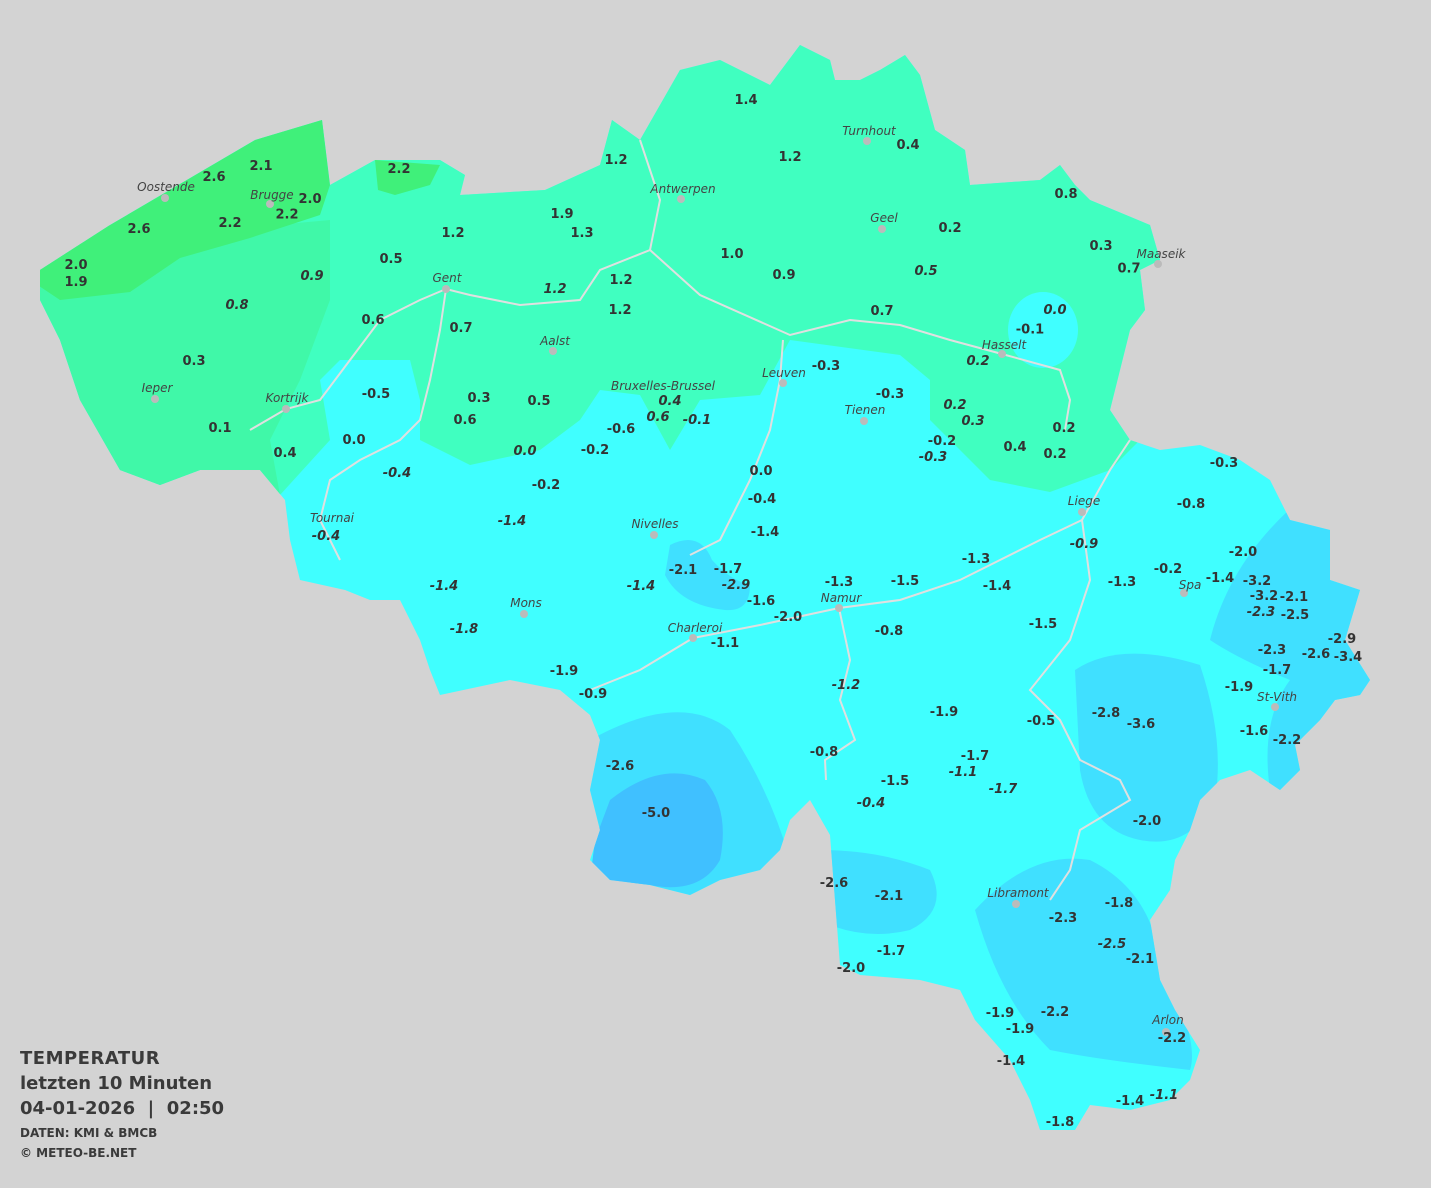 The image size is (1431, 1188). I want to click on city-label: Liege, so click(1084, 501).